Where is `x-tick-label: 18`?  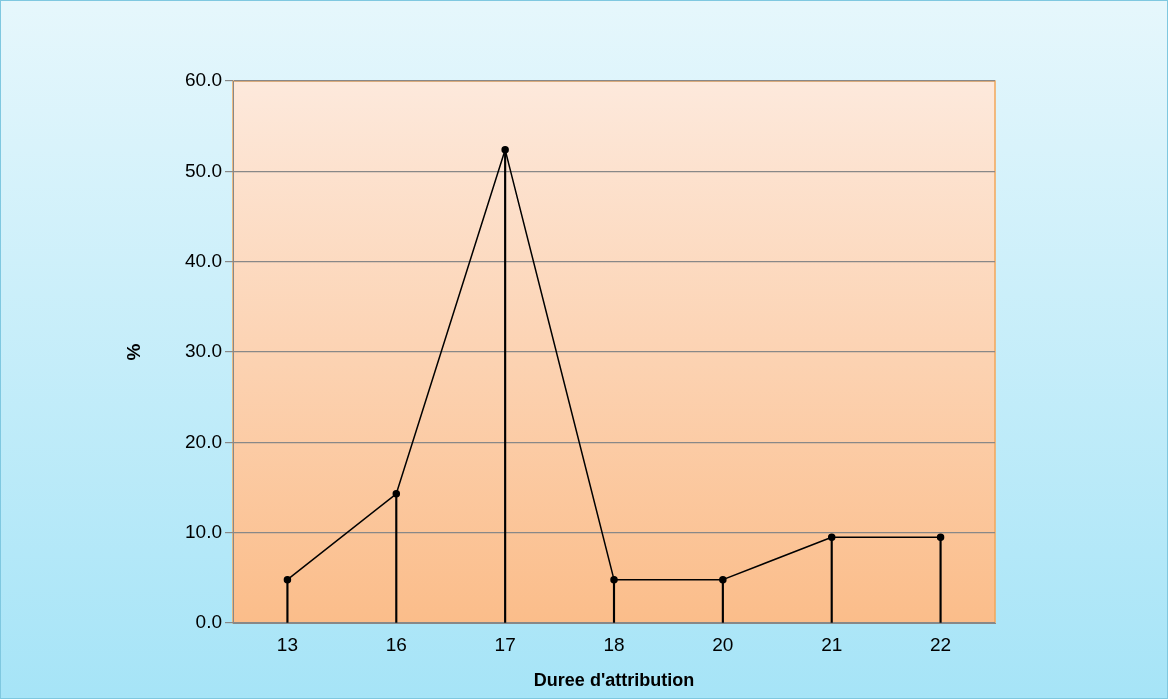 x-tick-label: 18 is located at coordinates (614, 644).